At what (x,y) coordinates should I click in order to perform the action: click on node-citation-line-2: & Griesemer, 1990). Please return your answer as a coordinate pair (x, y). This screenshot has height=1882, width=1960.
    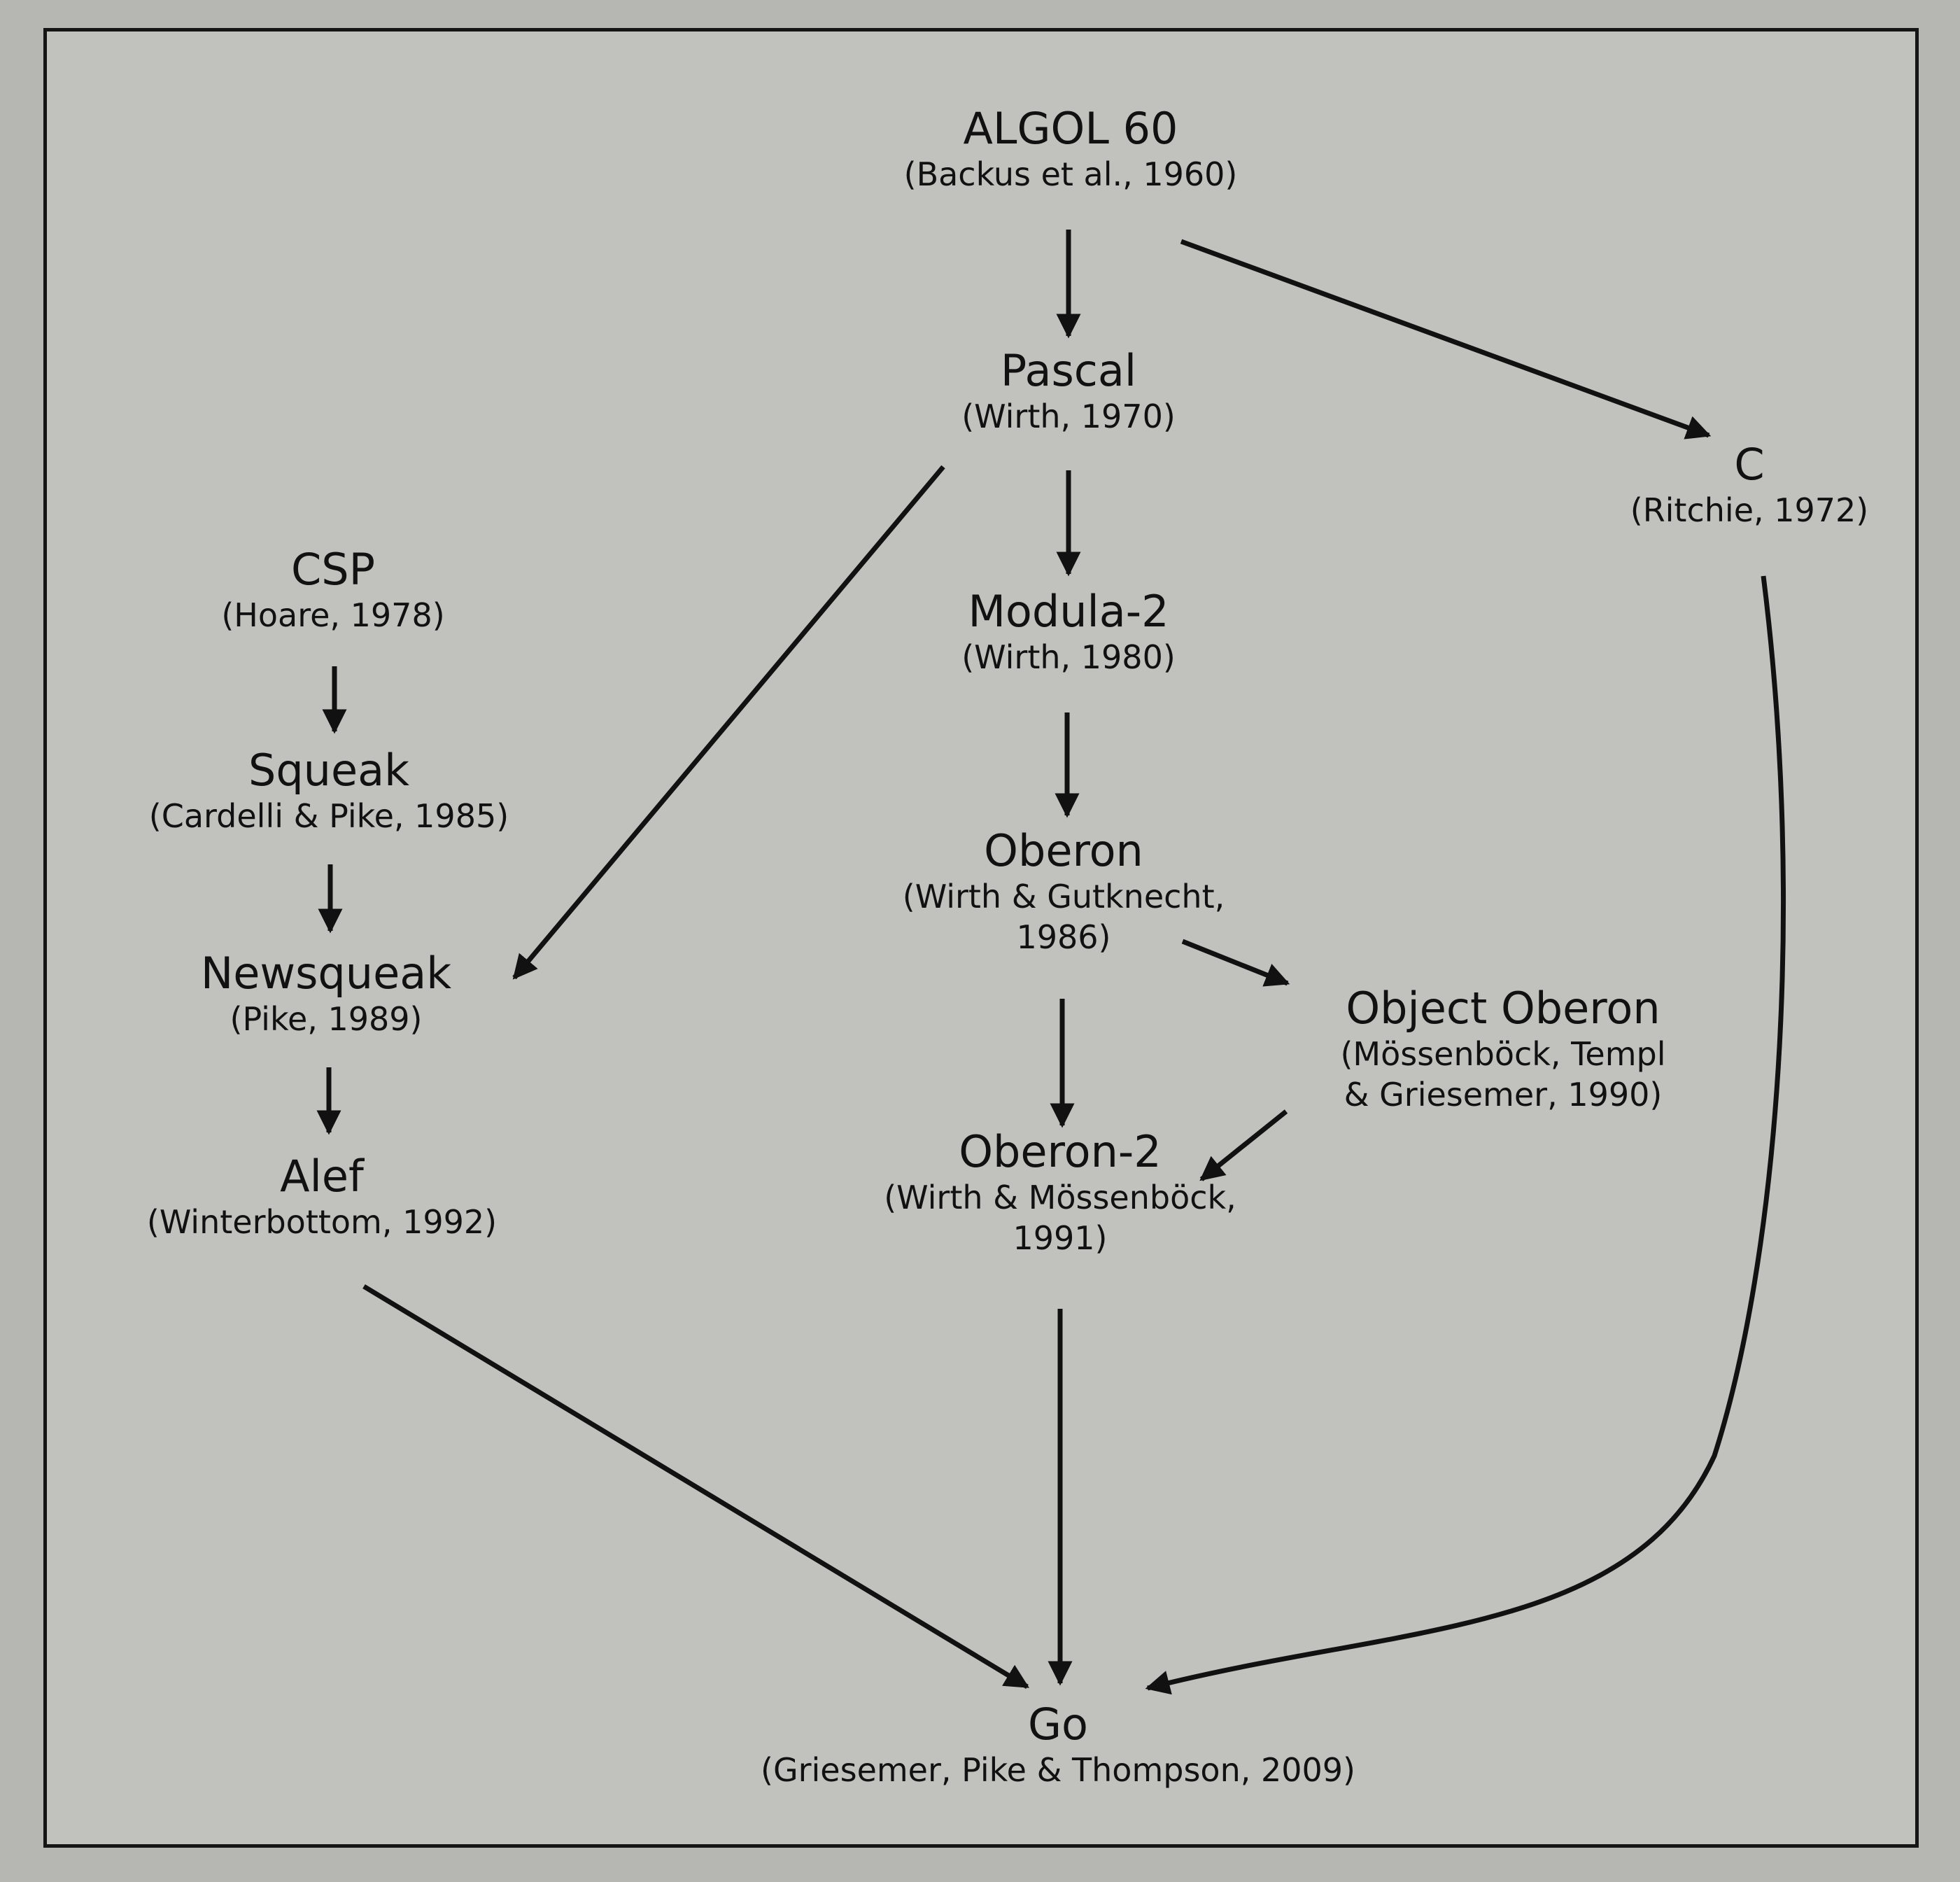
    Looking at the image, I should click on (1503, 1095).